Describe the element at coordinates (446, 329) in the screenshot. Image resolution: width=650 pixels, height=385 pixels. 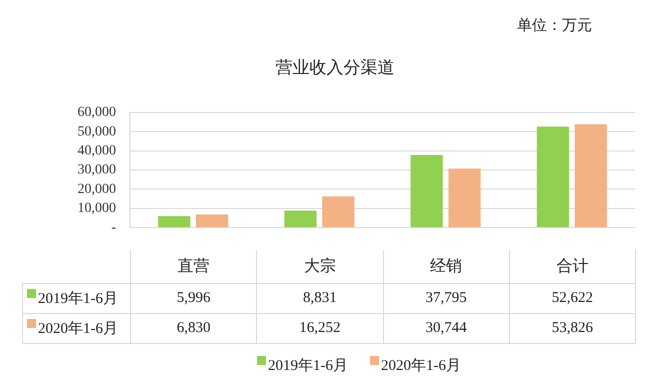
I see `data-label: 30,744` at that location.